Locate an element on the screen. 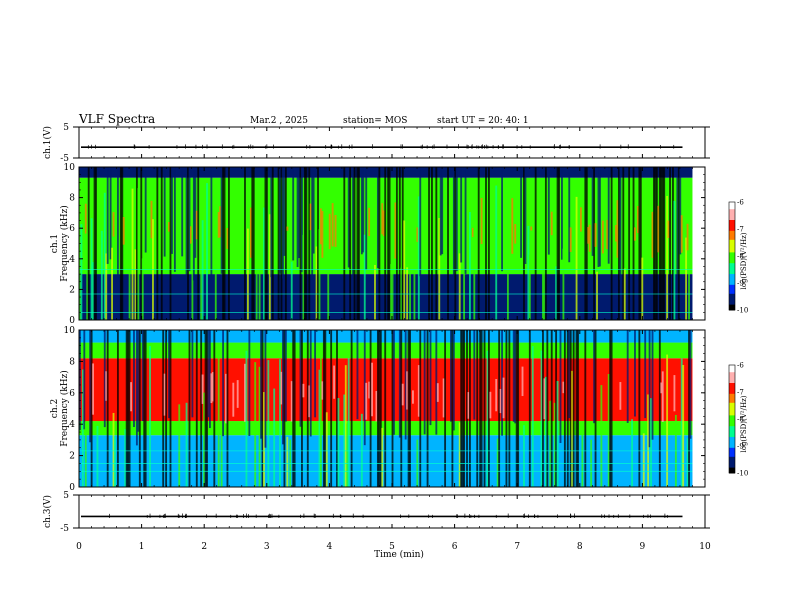  y-tick-label: 4 is located at coordinates (72, 425).